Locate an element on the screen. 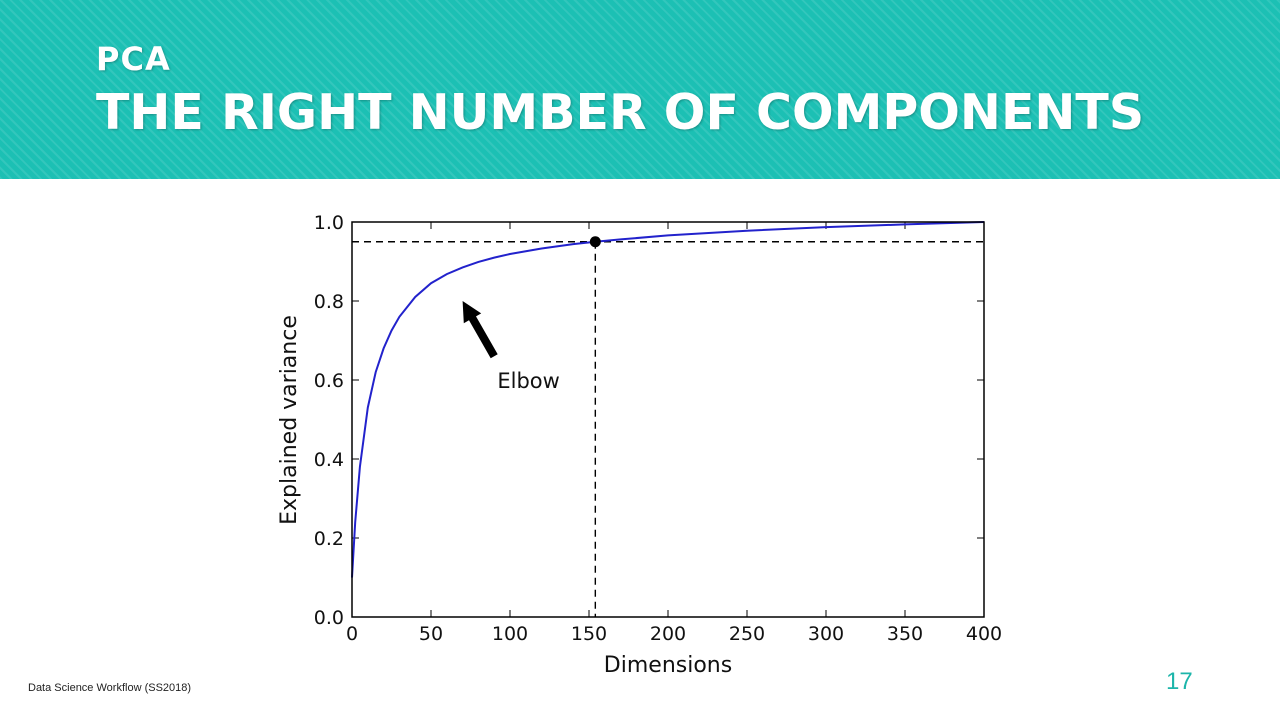 The width and height of the screenshot is (1280, 720). x-tick-label: 100 is located at coordinates (510, 634).